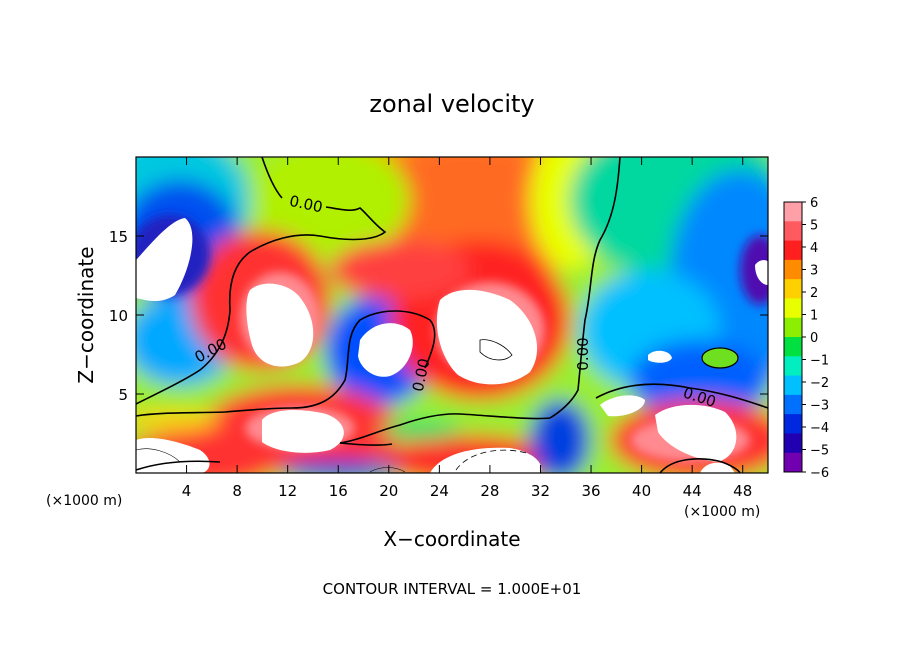 The height and width of the screenshot is (654, 904). I want to click on y-tick-label: 10, so click(118, 316).